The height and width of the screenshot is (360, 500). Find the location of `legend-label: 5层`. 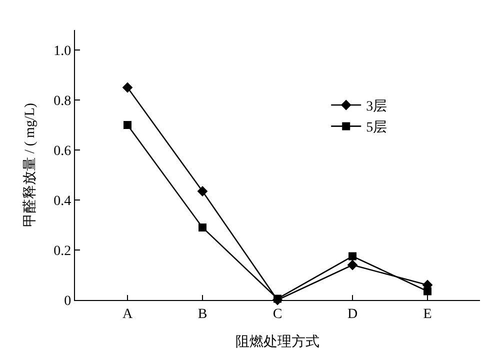

legend-label: 5层 is located at coordinates (377, 128).